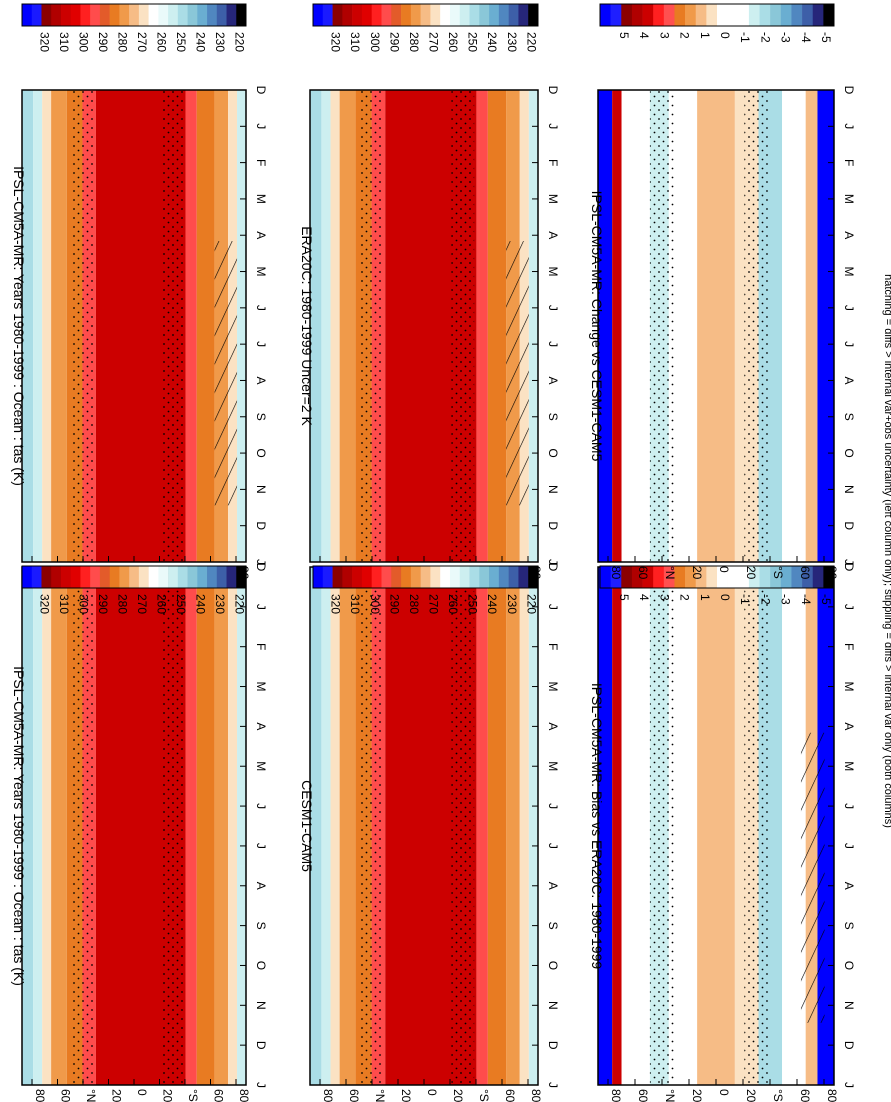 The width and height of the screenshot is (891, 1102). Describe the element at coordinates (200, 42) in the screenshot. I see `colorbar-tick-label: 240` at that location.